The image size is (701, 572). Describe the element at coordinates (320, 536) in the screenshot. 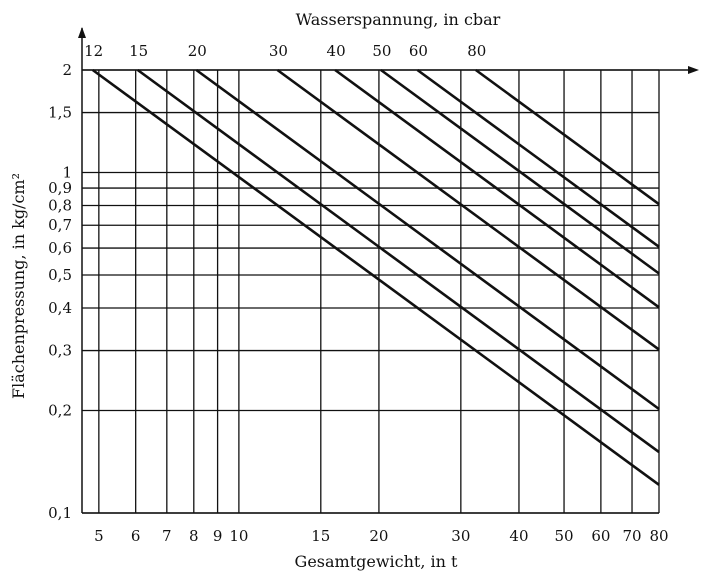

I see `x-tick-label: 15` at that location.